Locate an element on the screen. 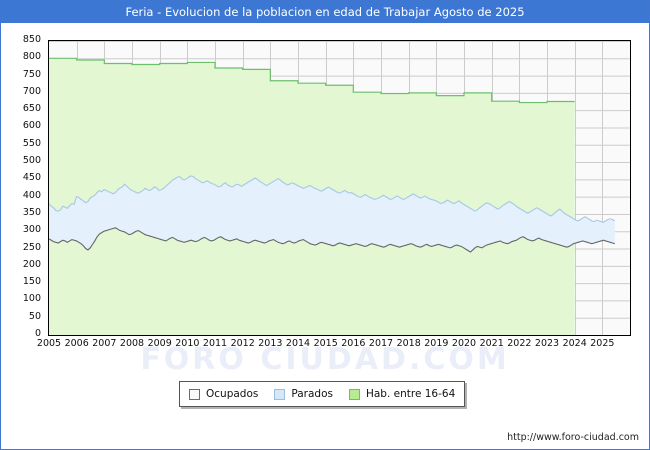  y-axis-tick-label: 550 is located at coordinates (31, 143).